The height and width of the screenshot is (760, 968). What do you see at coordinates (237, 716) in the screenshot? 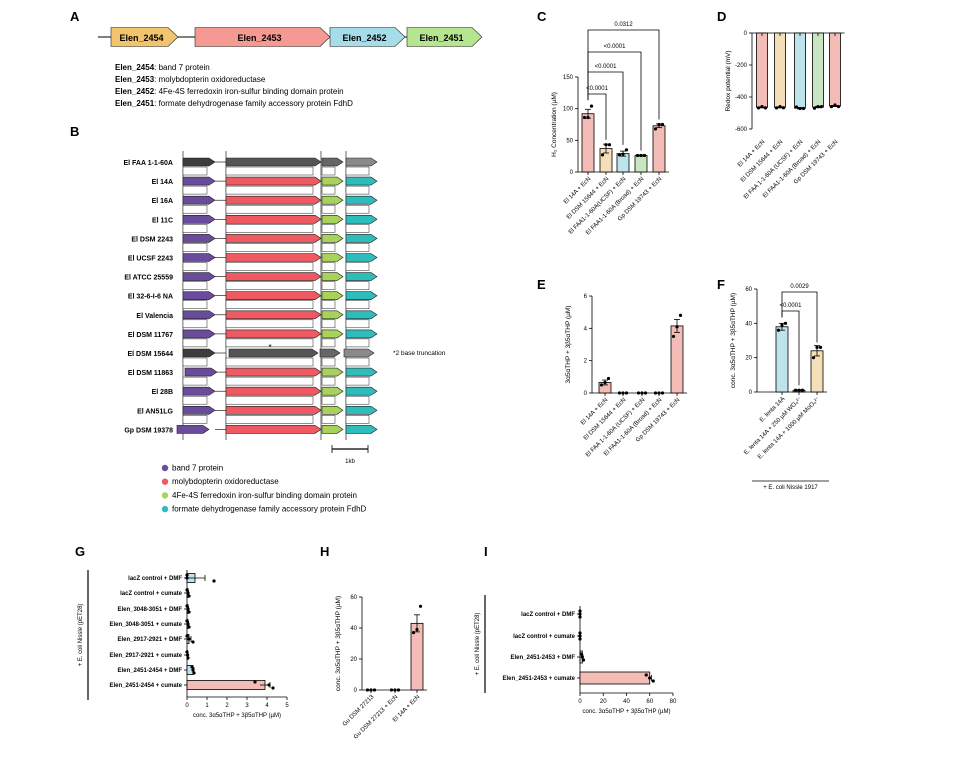
I see `x-axis-label: conc. 3α5αTHP + 3β5αTHP (µM)` at bounding box center [237, 716].